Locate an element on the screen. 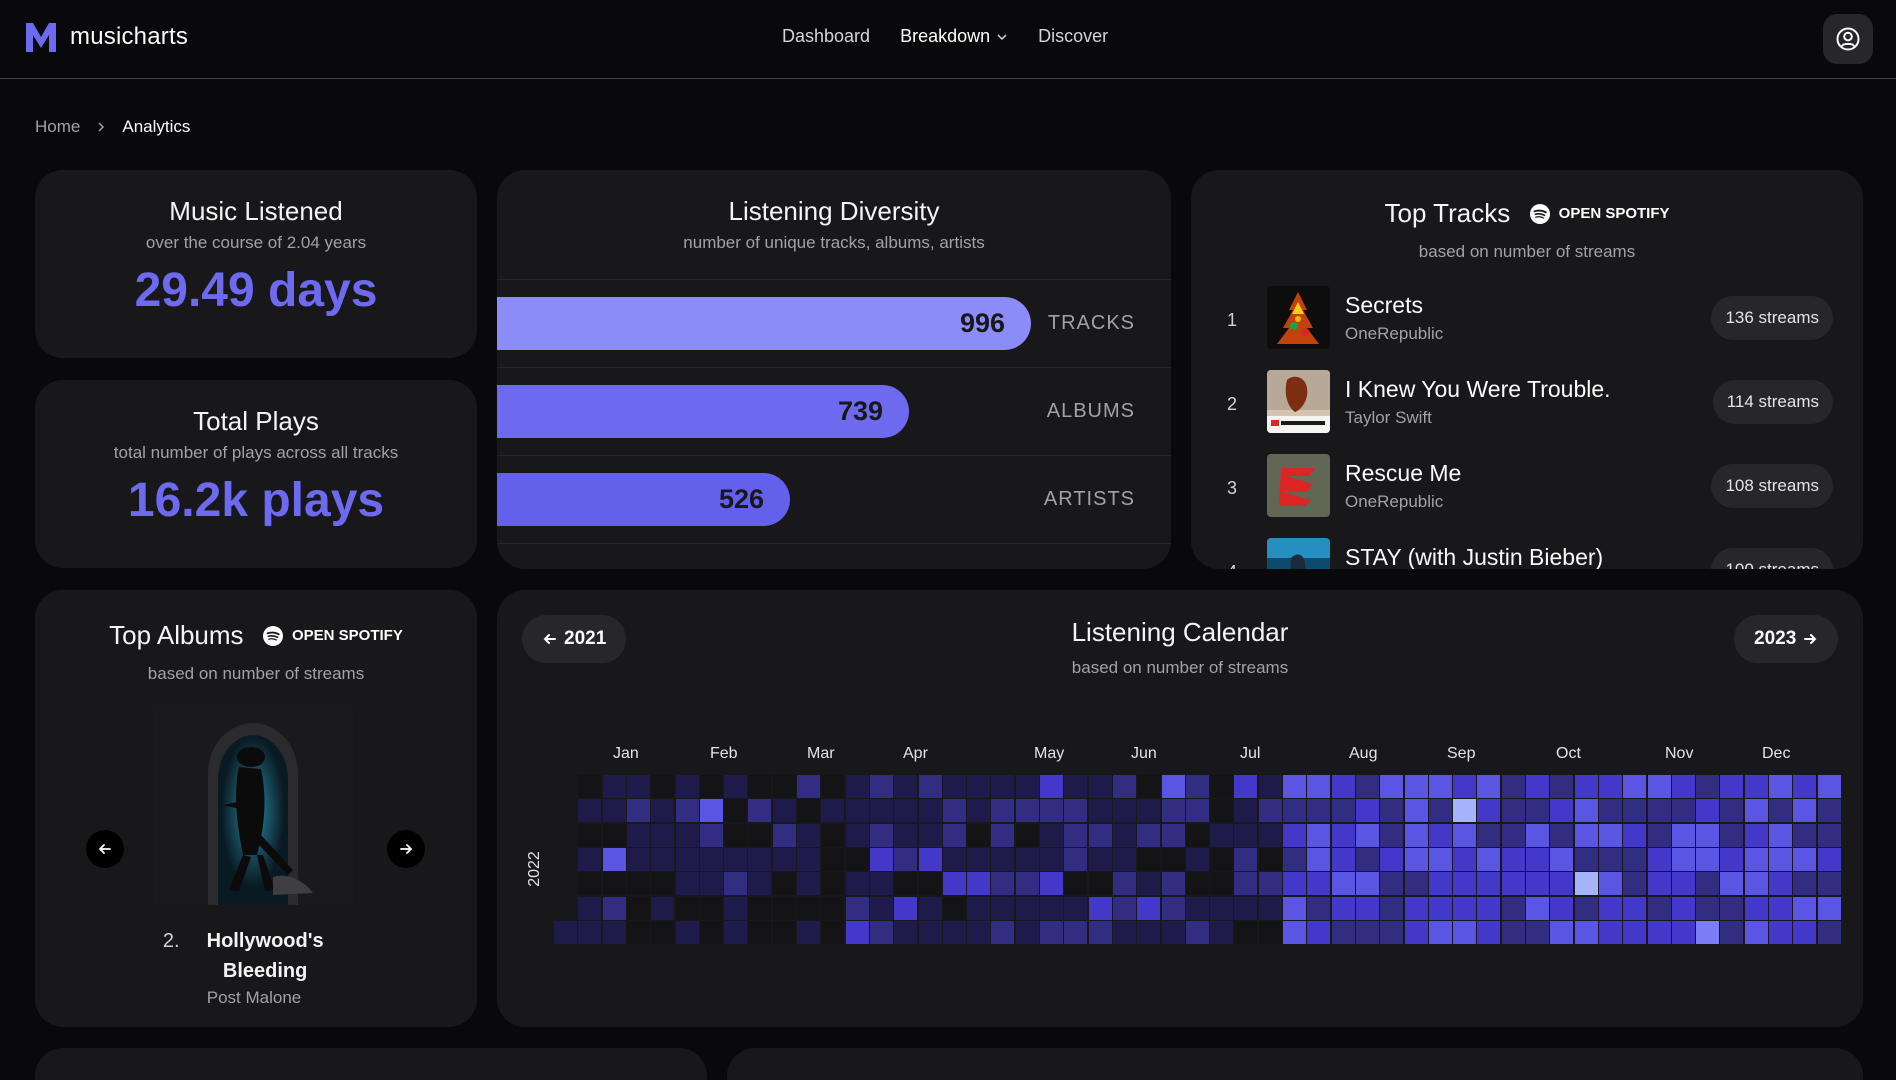 Image resolution: width=1896 pixels, height=1080 pixels. prev-year-button: 2021 is located at coordinates (574, 639).